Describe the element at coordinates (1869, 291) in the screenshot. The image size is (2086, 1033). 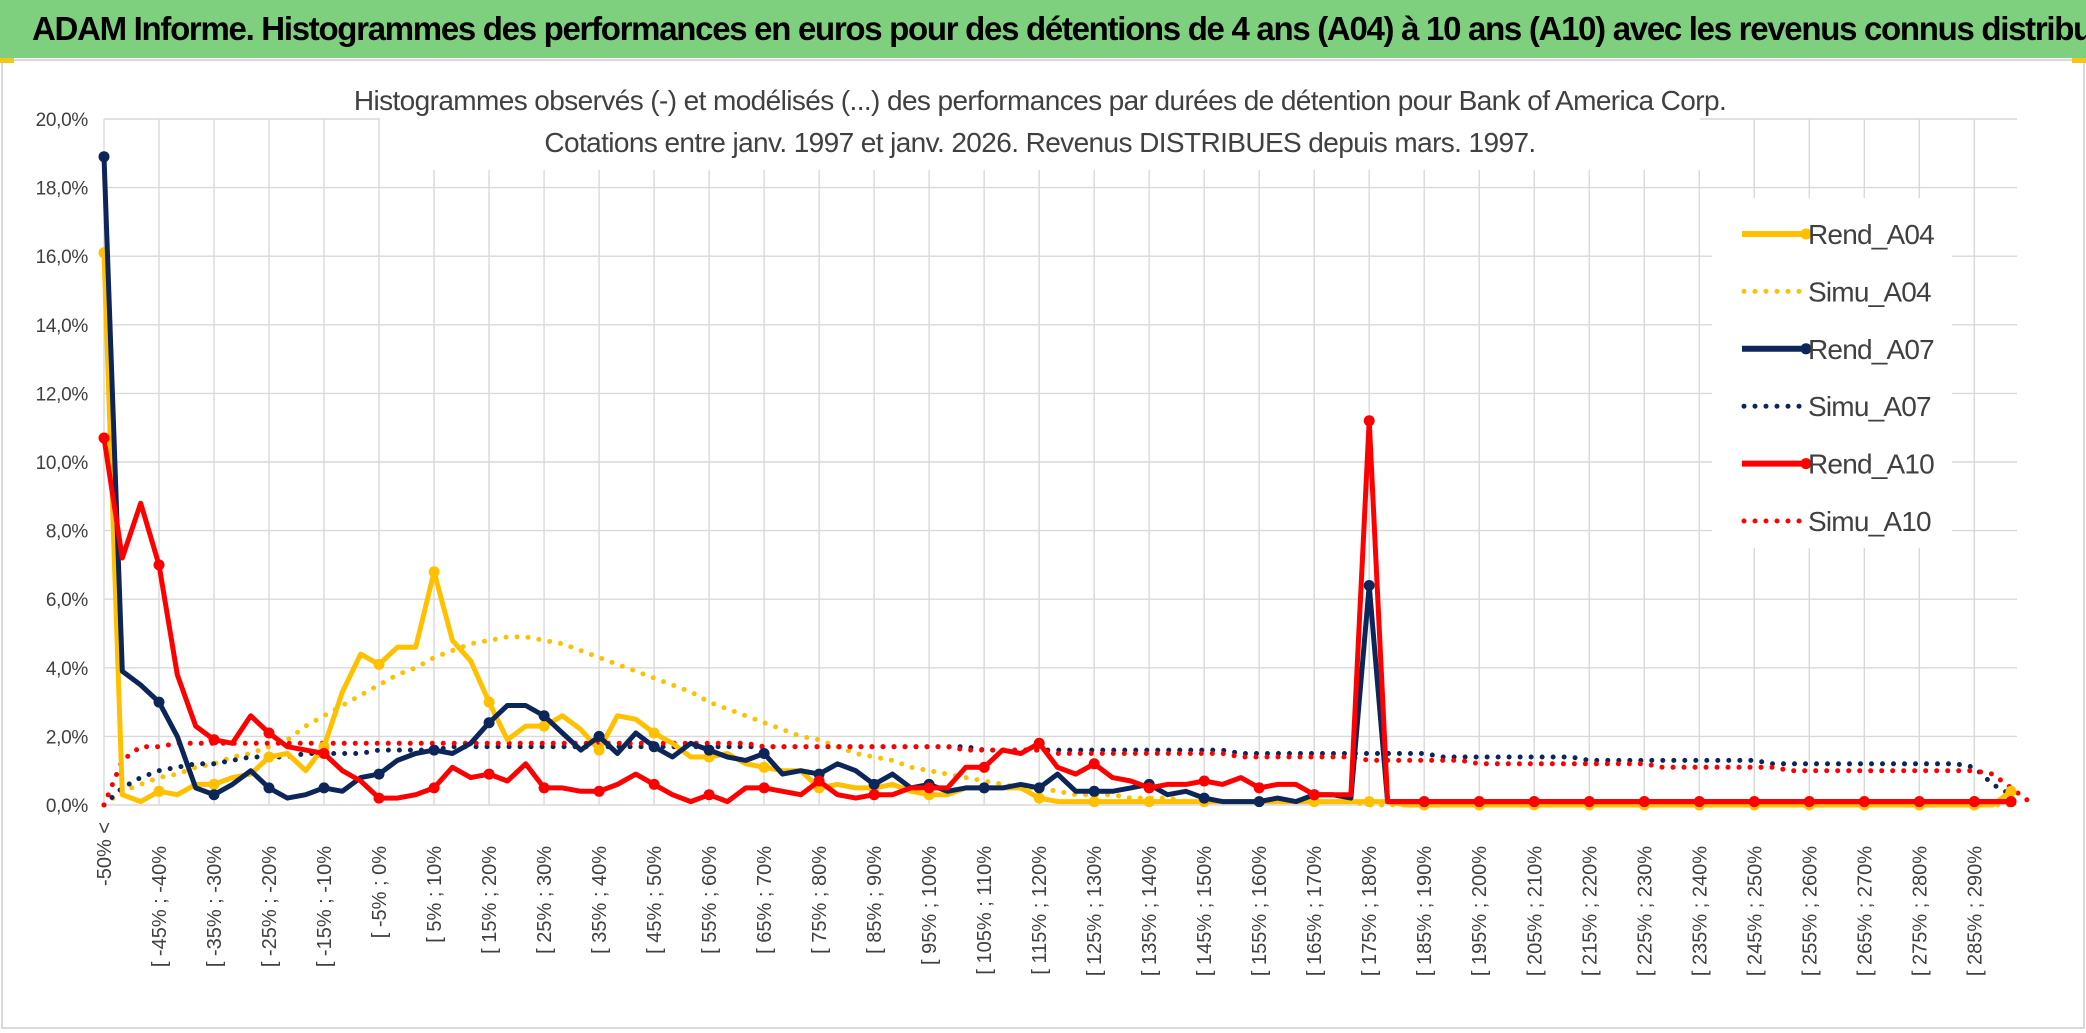
I see `legend-label: Simu_A04` at that location.